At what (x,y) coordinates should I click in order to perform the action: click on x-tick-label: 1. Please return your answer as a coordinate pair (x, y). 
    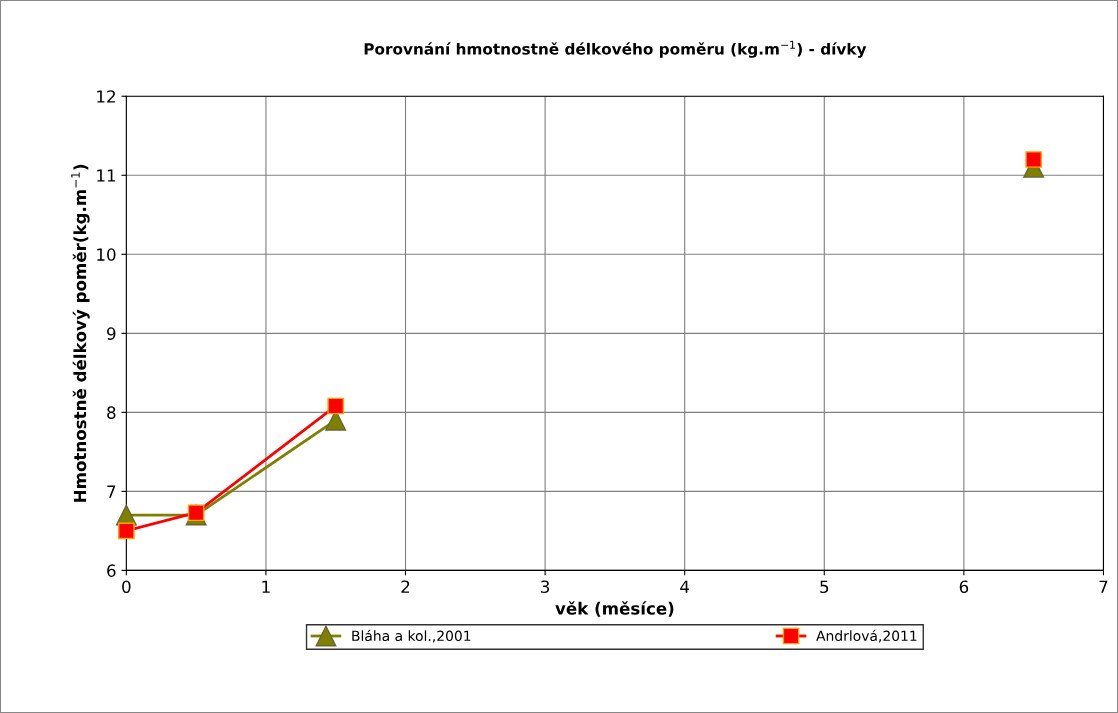
    Looking at the image, I should click on (266, 586).